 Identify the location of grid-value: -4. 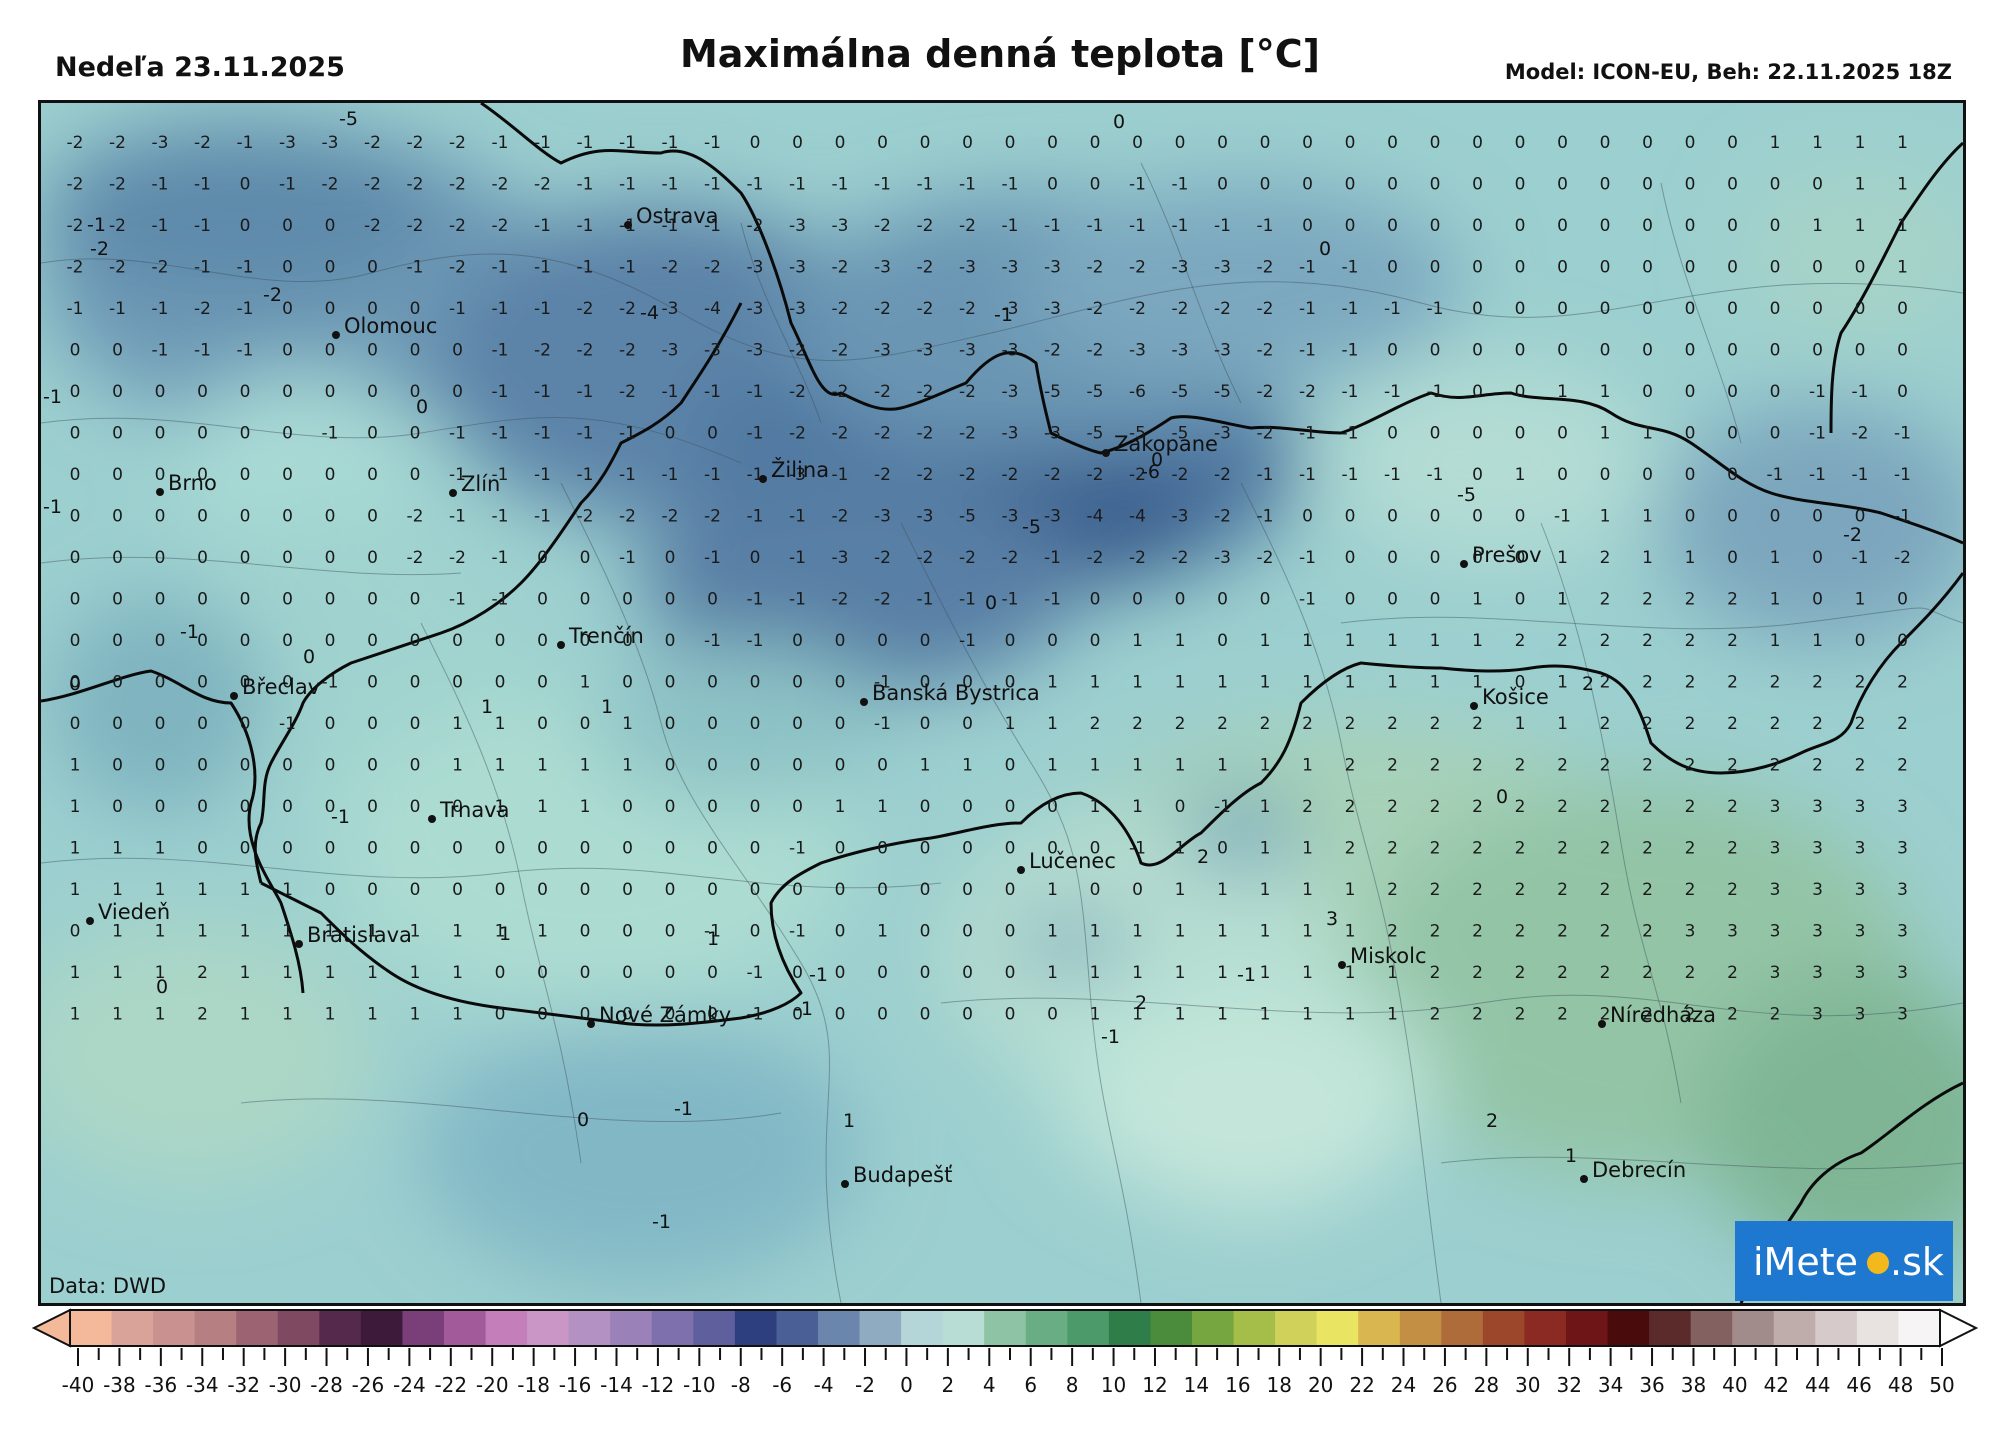
(1095, 517).